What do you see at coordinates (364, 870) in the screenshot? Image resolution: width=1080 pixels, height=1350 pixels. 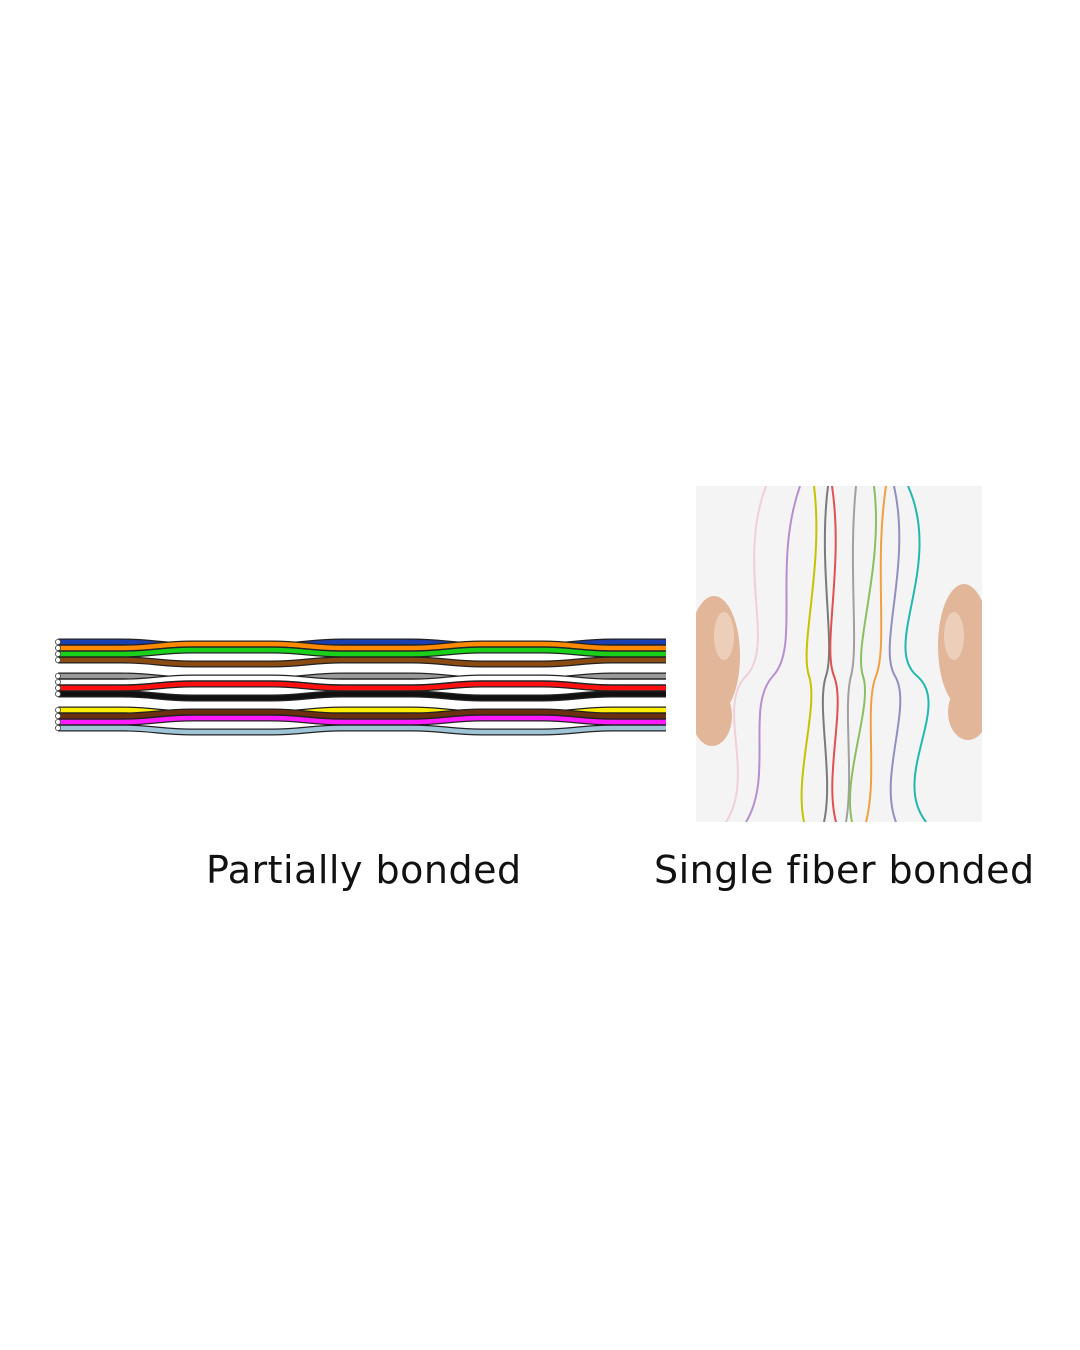 I see `partially-bonded-caption: Partially bonded` at bounding box center [364, 870].